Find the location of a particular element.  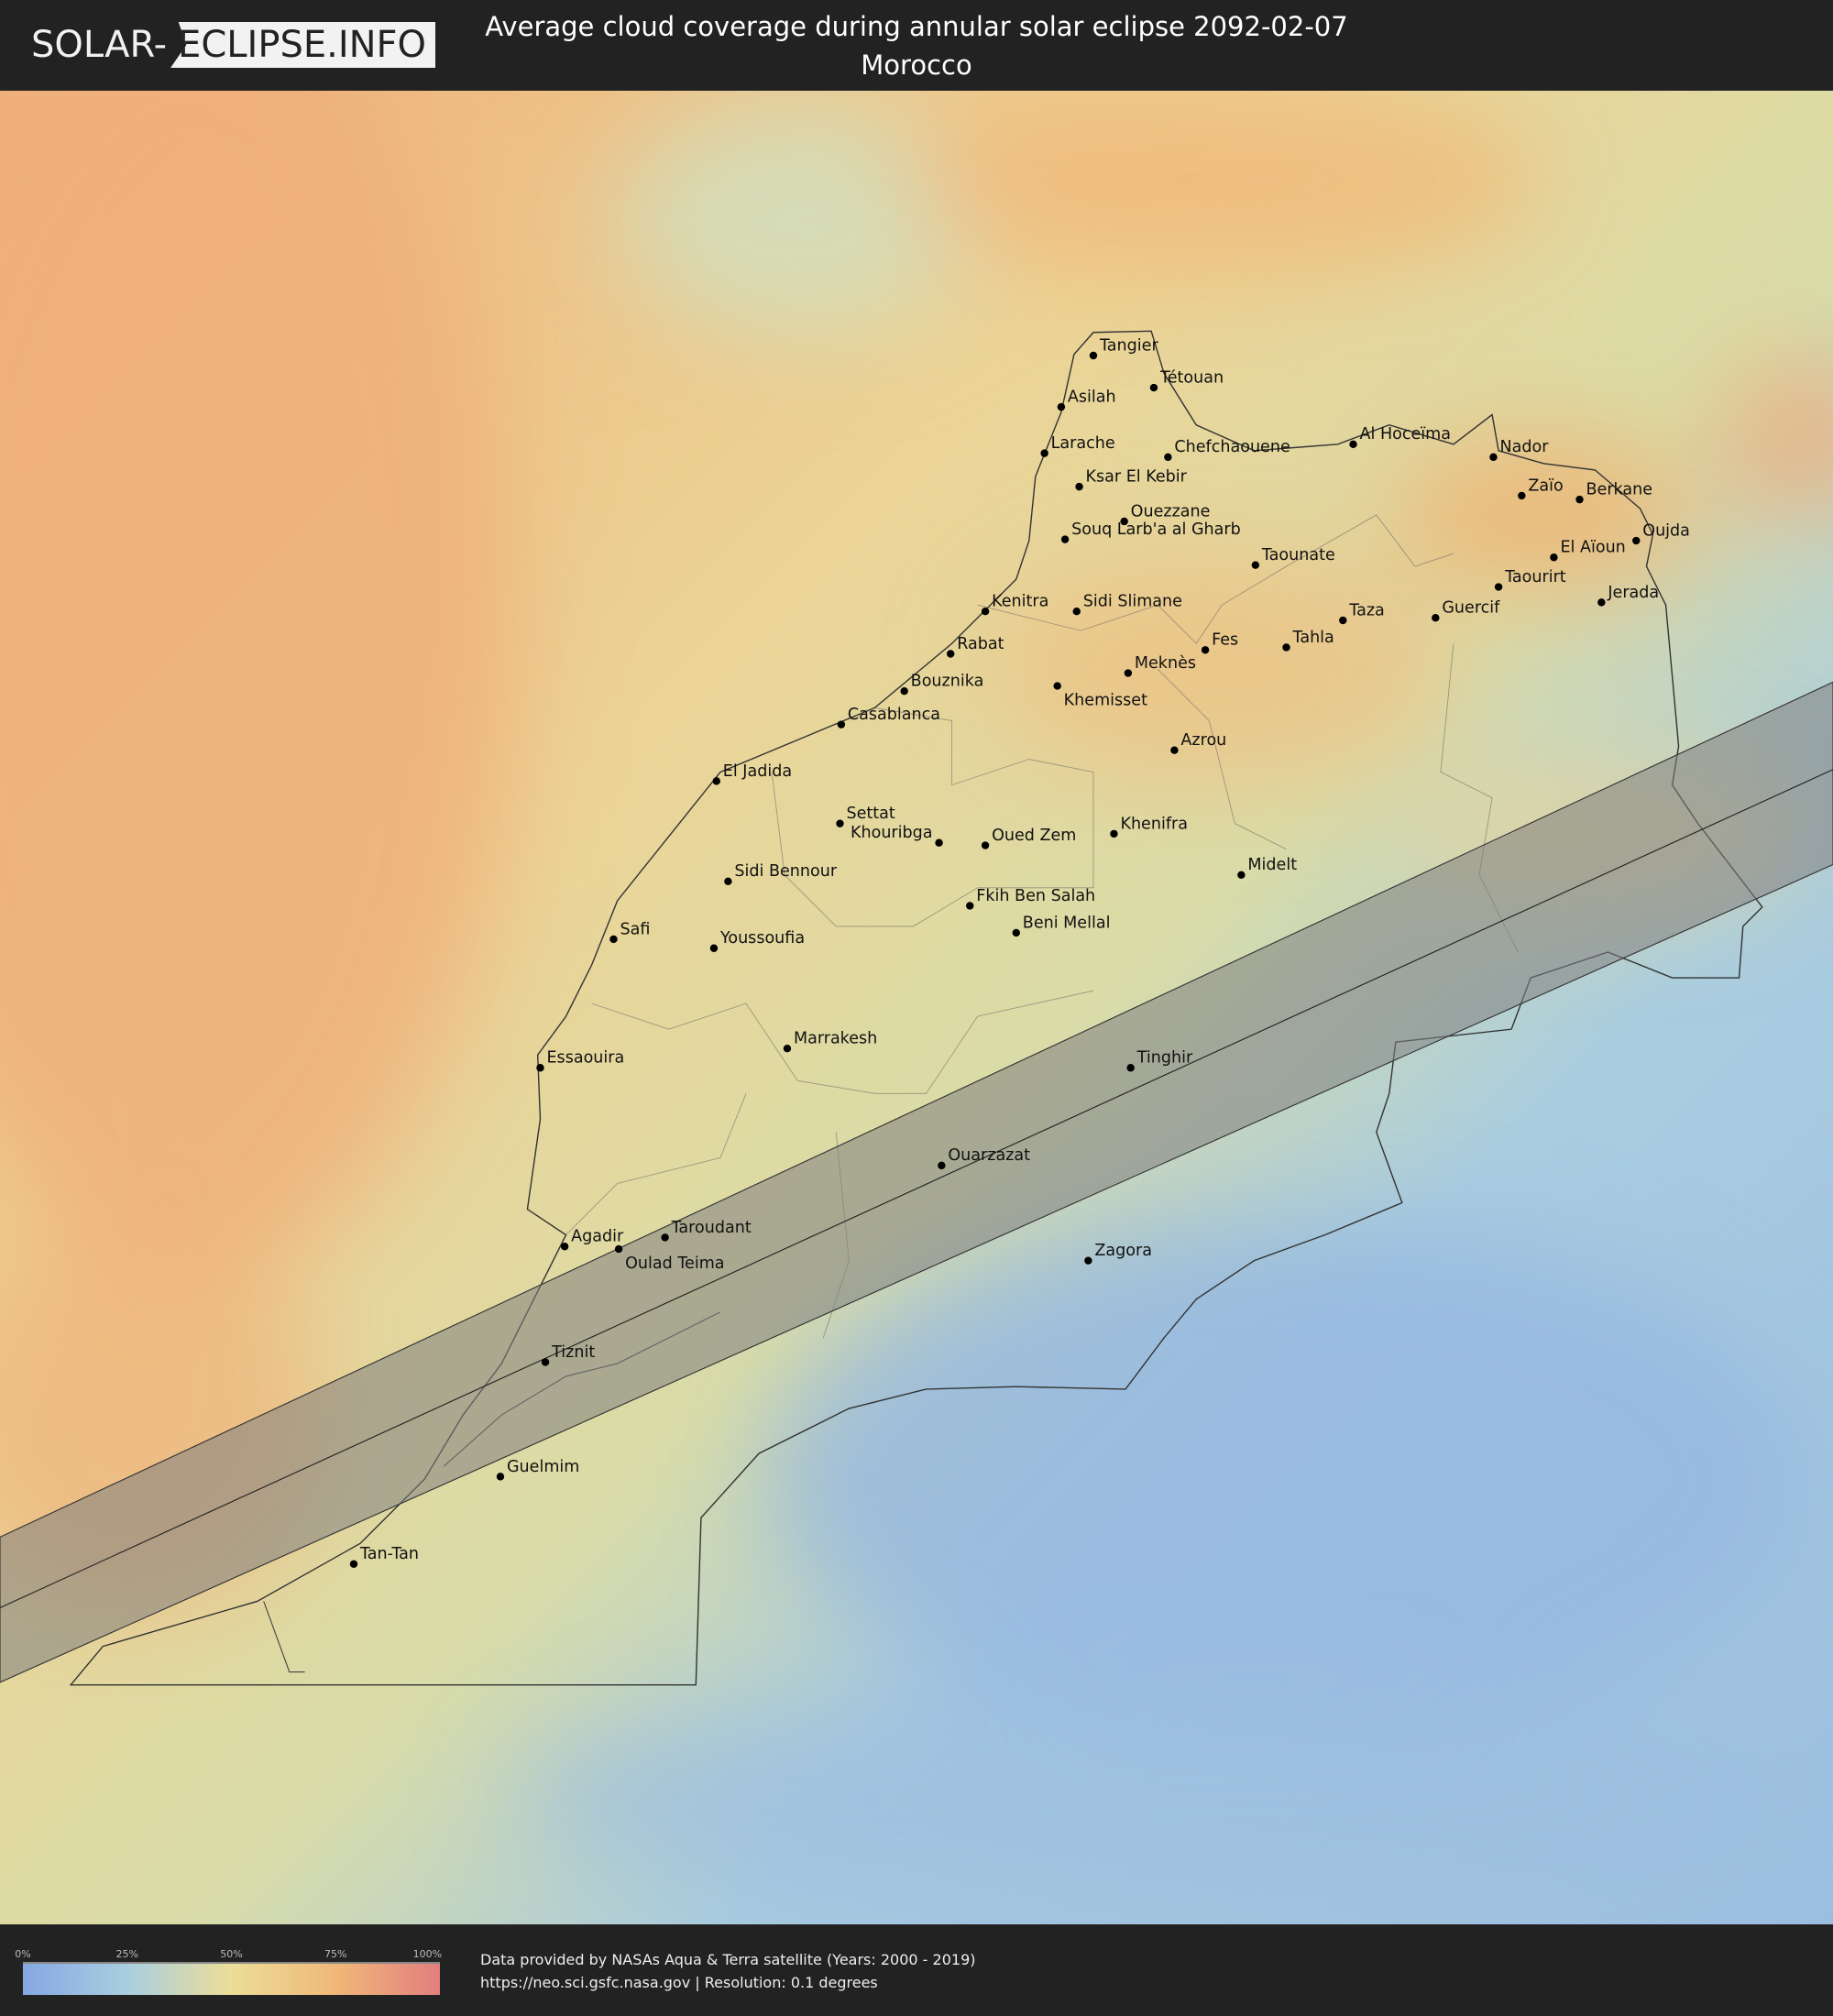

city-label: Fkih Ben Salah is located at coordinates (1035, 896).